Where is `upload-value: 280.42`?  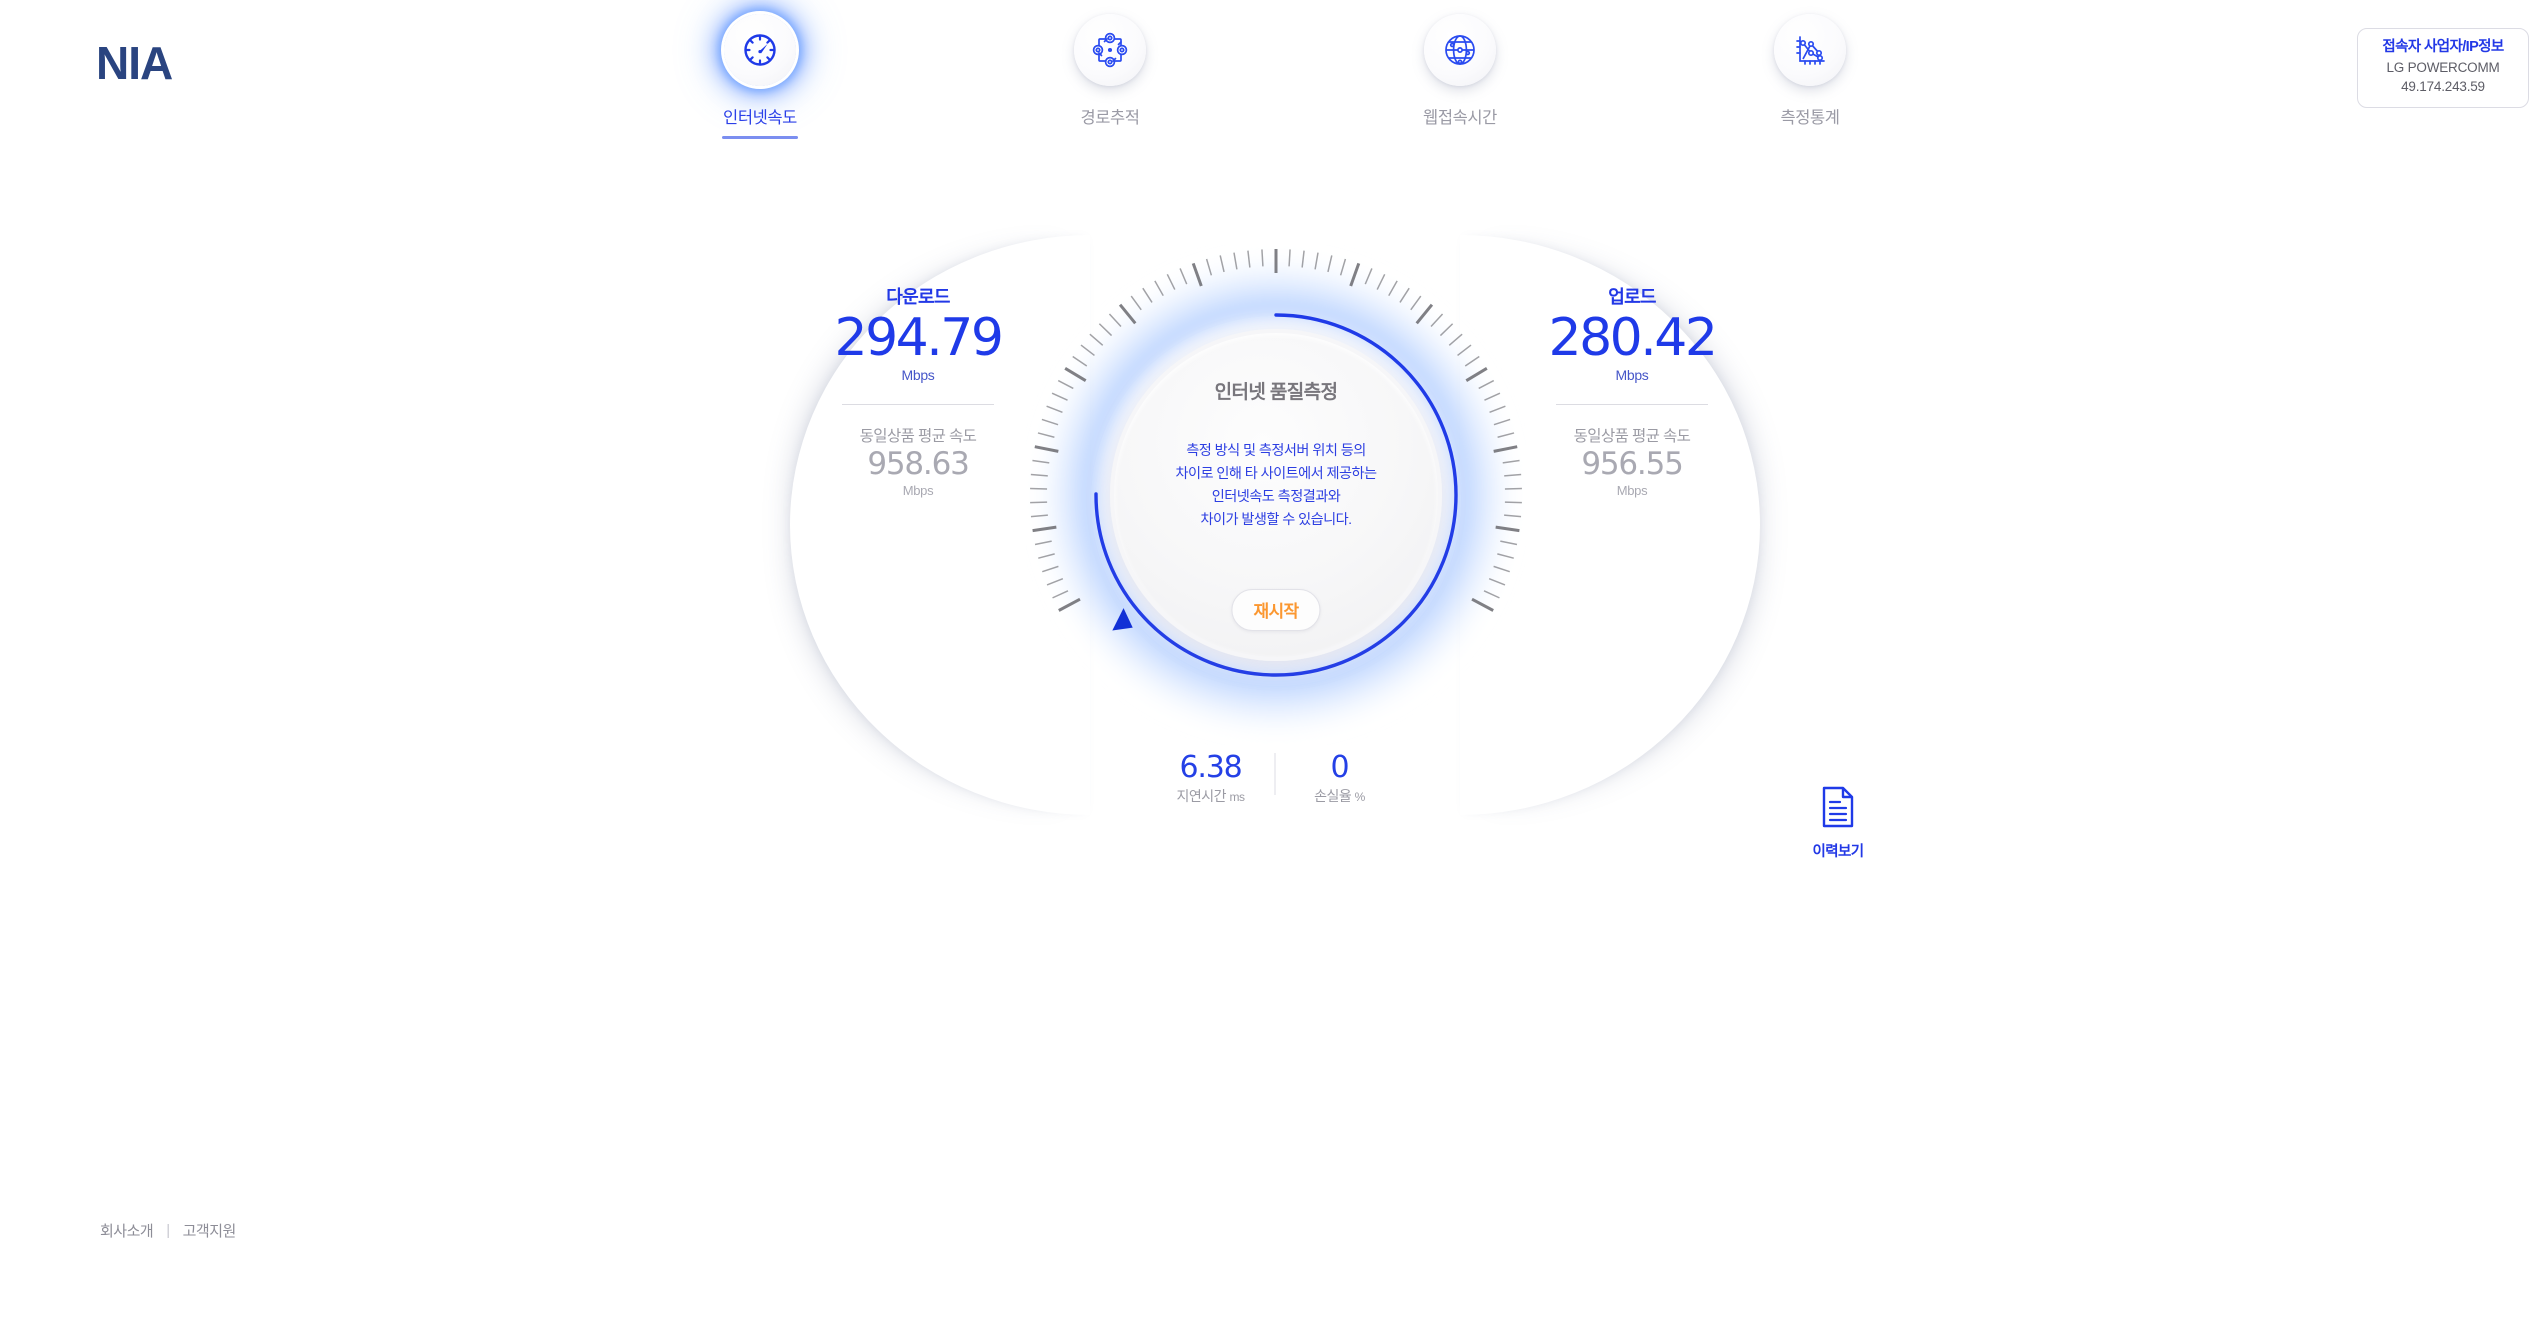
upload-value: 280.42 is located at coordinates (1633, 338).